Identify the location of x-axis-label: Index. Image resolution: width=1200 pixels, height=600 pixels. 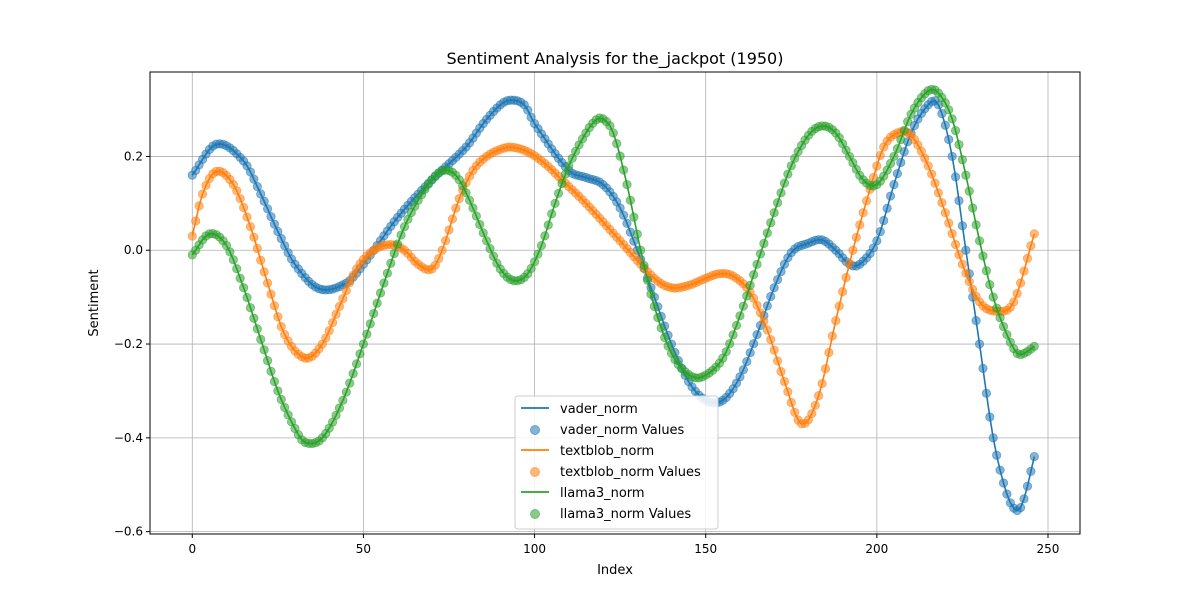
(615, 570).